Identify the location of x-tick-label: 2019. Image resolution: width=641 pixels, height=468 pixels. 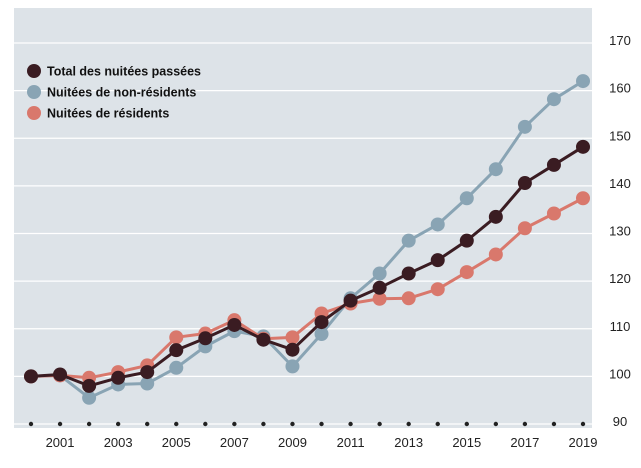
(583, 442).